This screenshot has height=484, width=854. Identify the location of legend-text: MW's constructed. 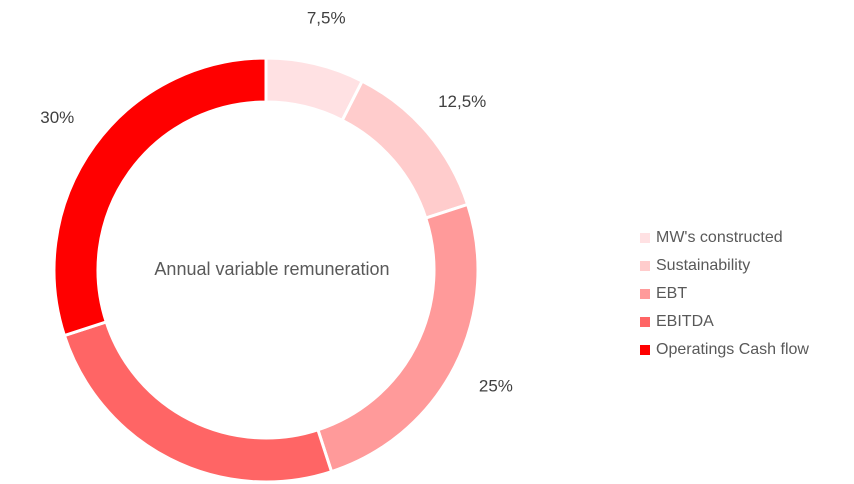
(719, 237).